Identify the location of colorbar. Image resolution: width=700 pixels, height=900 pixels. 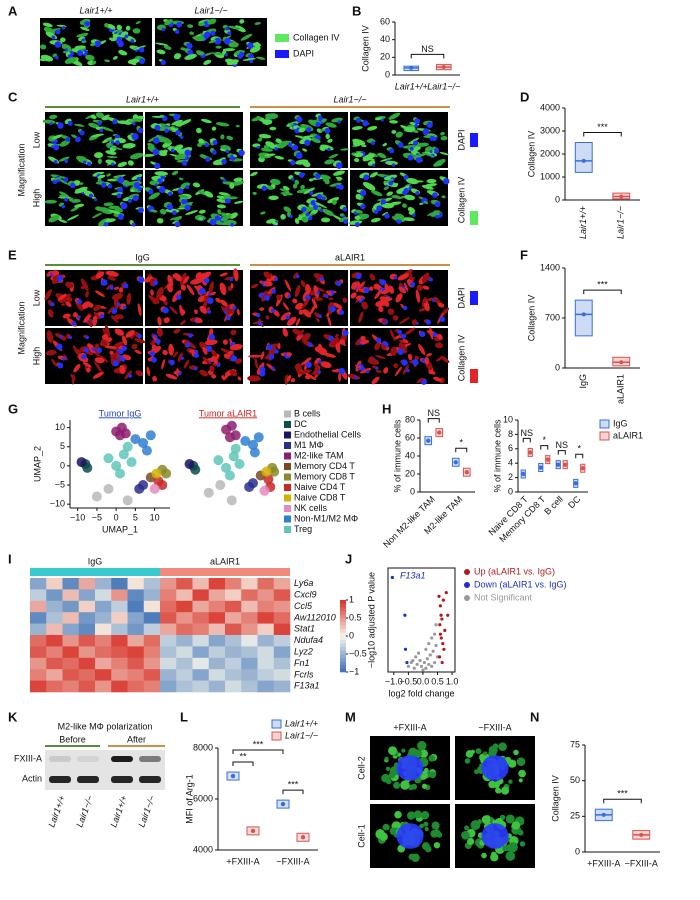
(343, 666).